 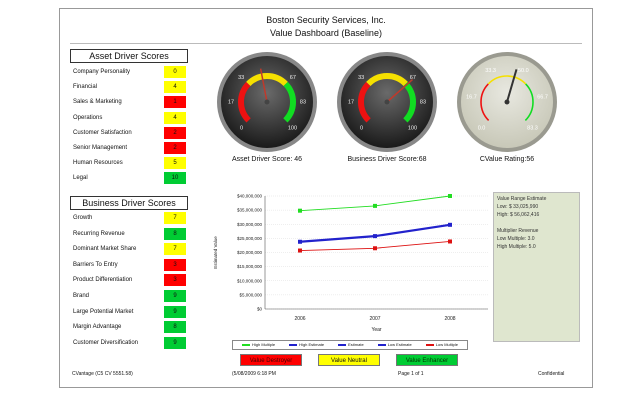 What do you see at coordinates (376, 330) in the screenshot?
I see `x-axis-label: Year` at bounding box center [376, 330].